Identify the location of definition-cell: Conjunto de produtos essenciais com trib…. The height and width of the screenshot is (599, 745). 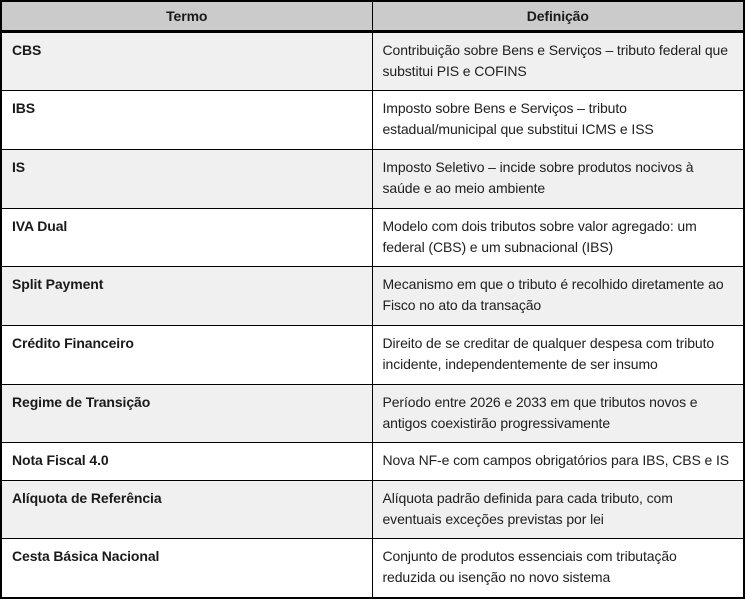
(558, 568).